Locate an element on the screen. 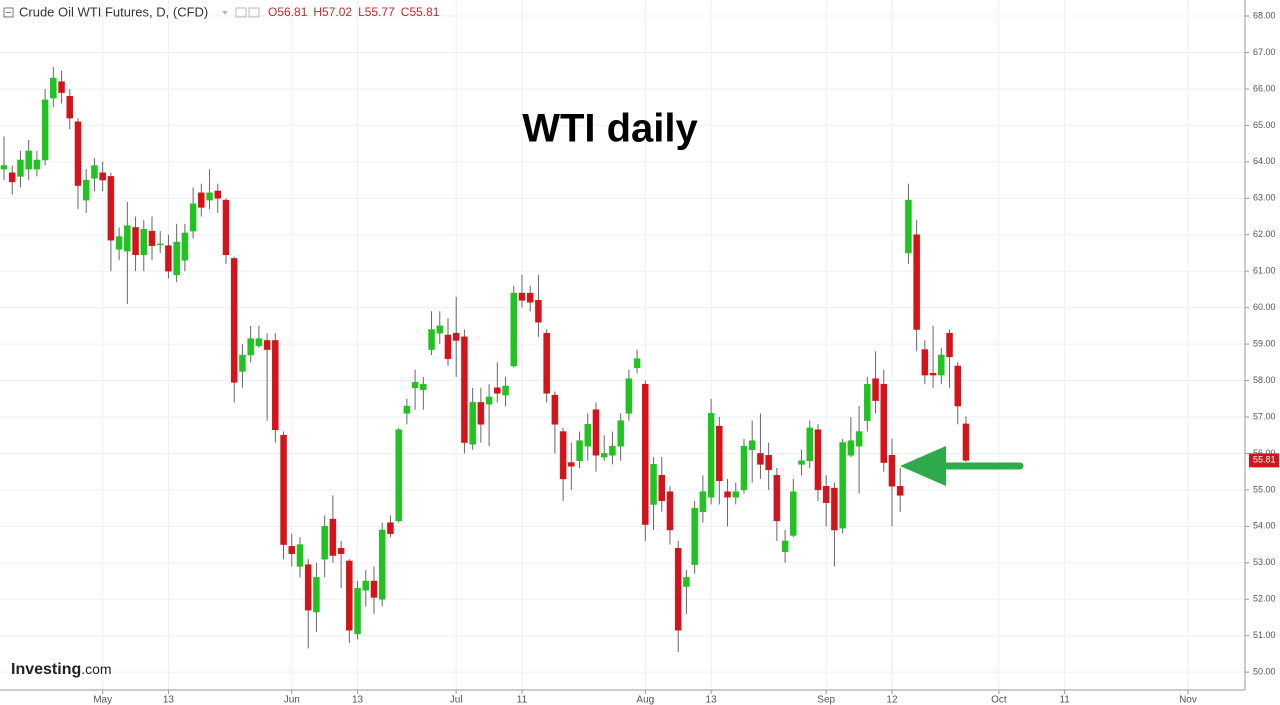 This screenshot has width=1280, height=705. legend-entry: H57.02 is located at coordinates (332, 12).